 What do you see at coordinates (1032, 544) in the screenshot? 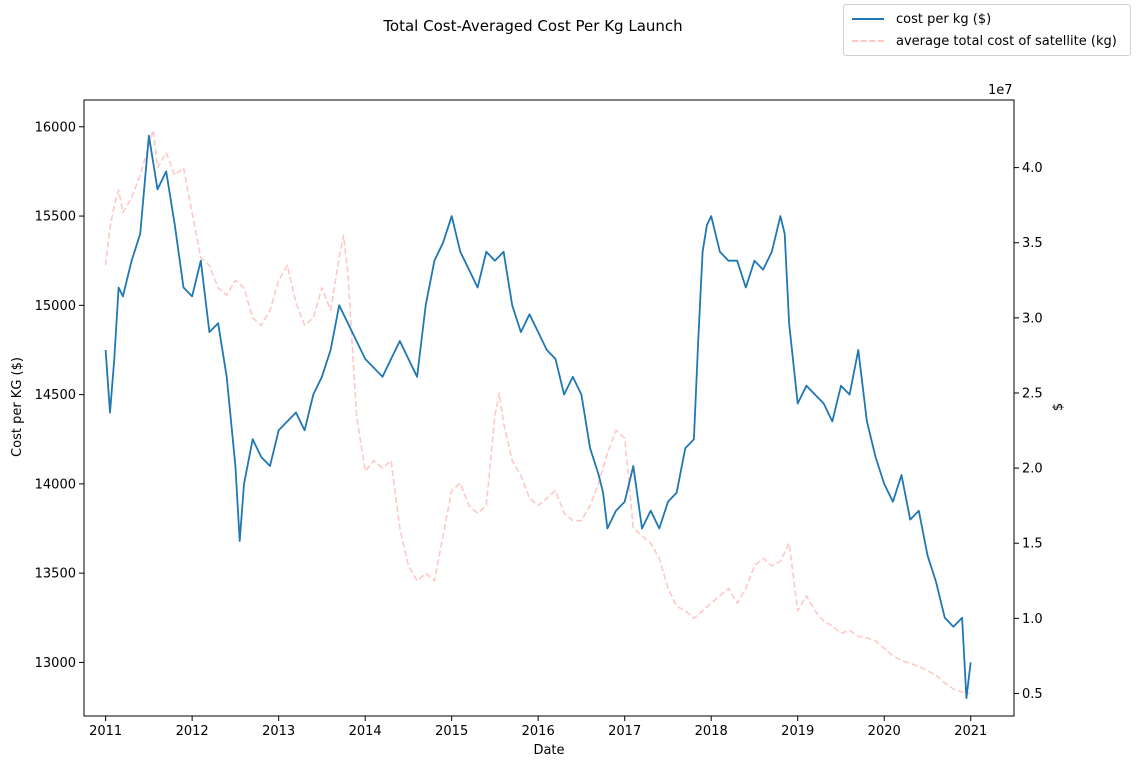
I see `y-tick-label-right: 1.5` at bounding box center [1032, 544].